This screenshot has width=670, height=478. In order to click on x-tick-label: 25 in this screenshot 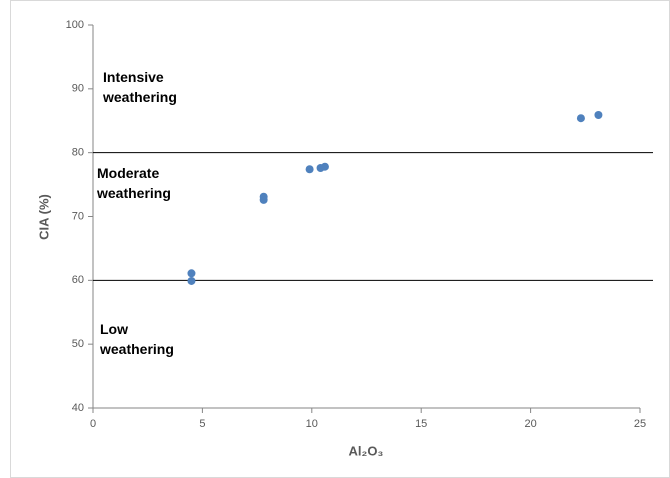, I will do `click(640, 424)`.